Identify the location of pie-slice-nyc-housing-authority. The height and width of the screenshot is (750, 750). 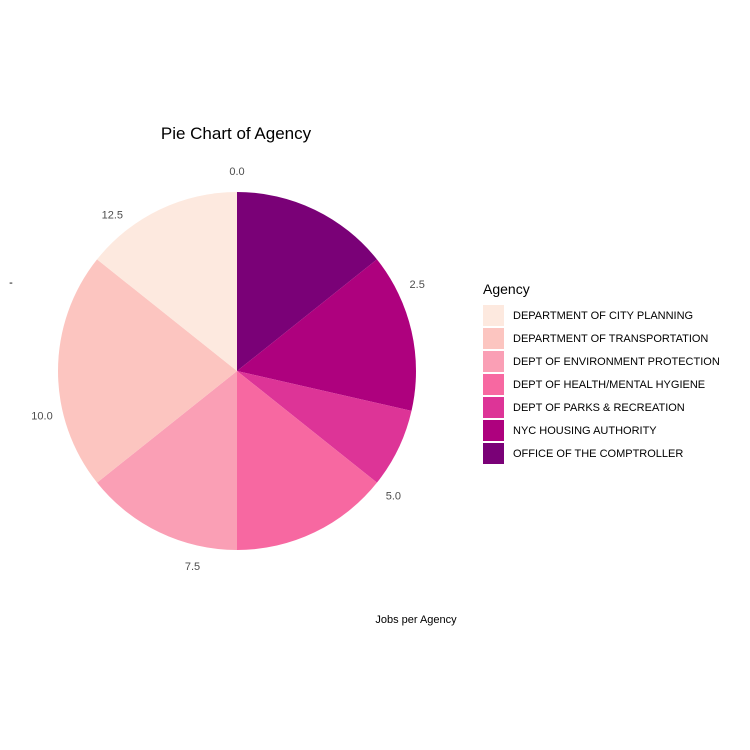
(326, 335).